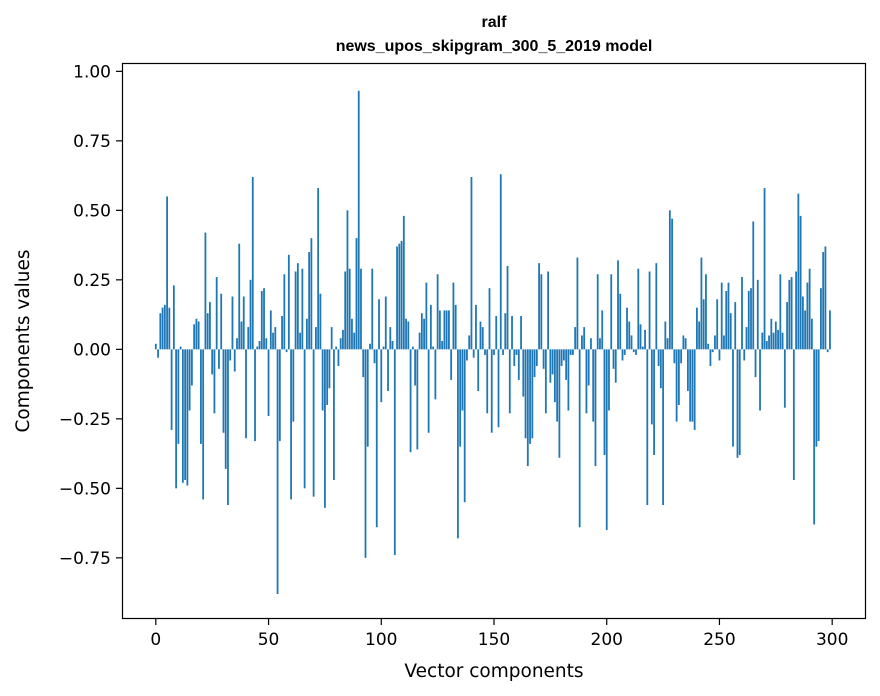  I want to click on x-axis-label: Vector components, so click(493, 671).